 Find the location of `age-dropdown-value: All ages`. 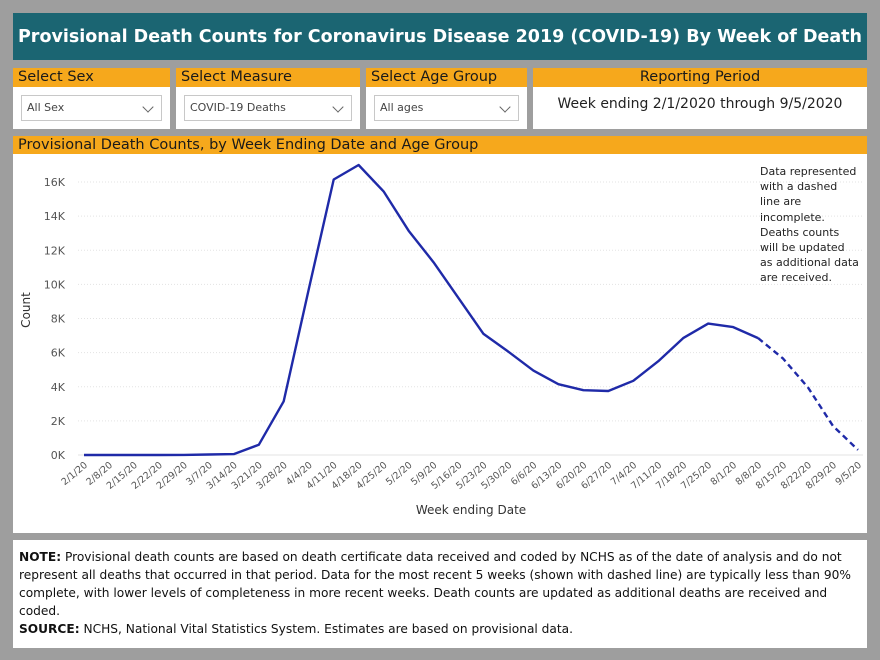

age-dropdown-value: All ages is located at coordinates (402, 107).